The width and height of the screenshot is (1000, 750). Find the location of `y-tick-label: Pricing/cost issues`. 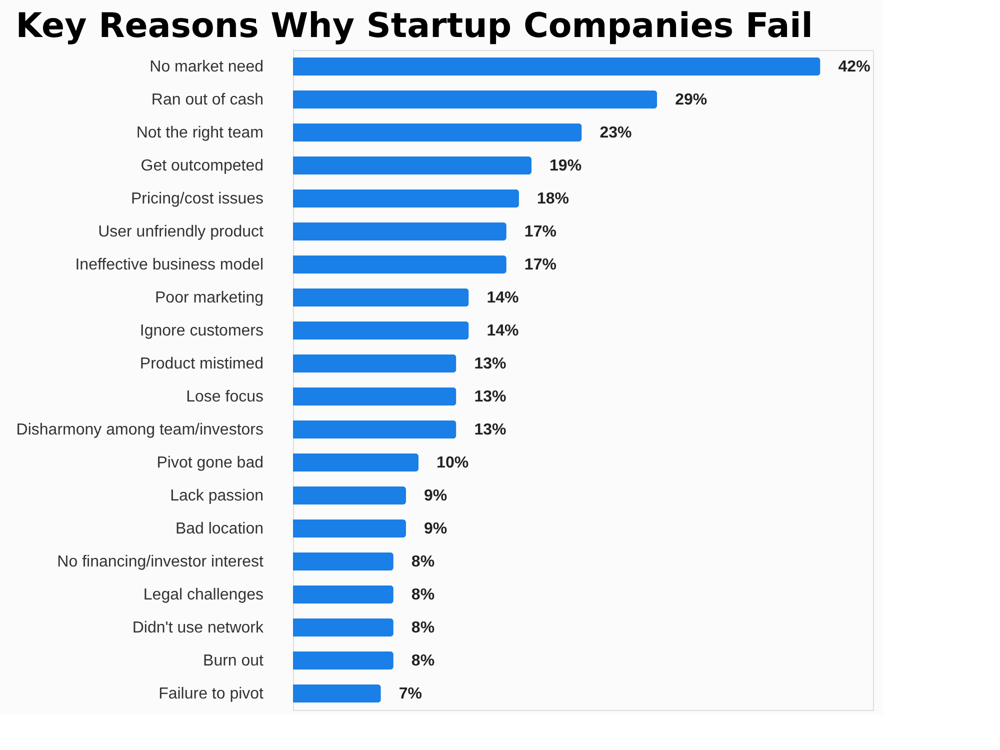

y-tick-label: Pricing/cost issues is located at coordinates (197, 199).